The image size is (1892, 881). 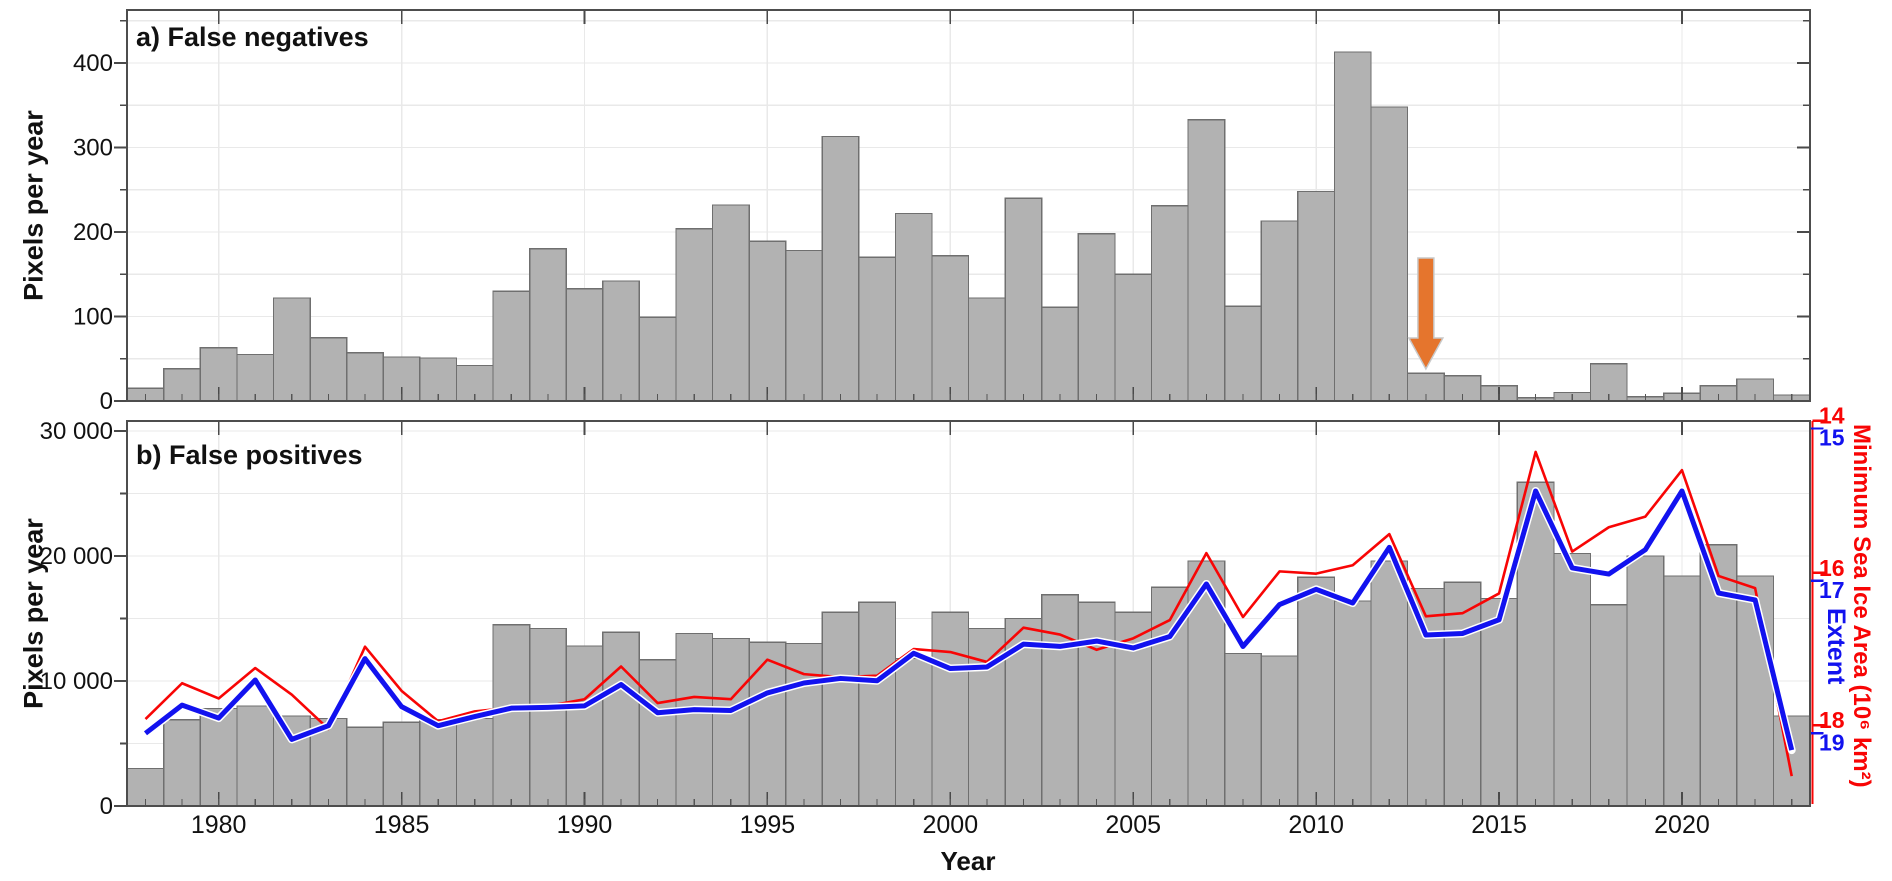 What do you see at coordinates (33, 613) in the screenshot?
I see `panel-b-ylabel: Pixels per year` at bounding box center [33, 613].